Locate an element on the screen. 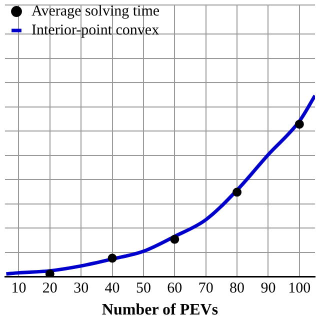 The image size is (320, 320). x-tick-label: 60 is located at coordinates (174, 288).